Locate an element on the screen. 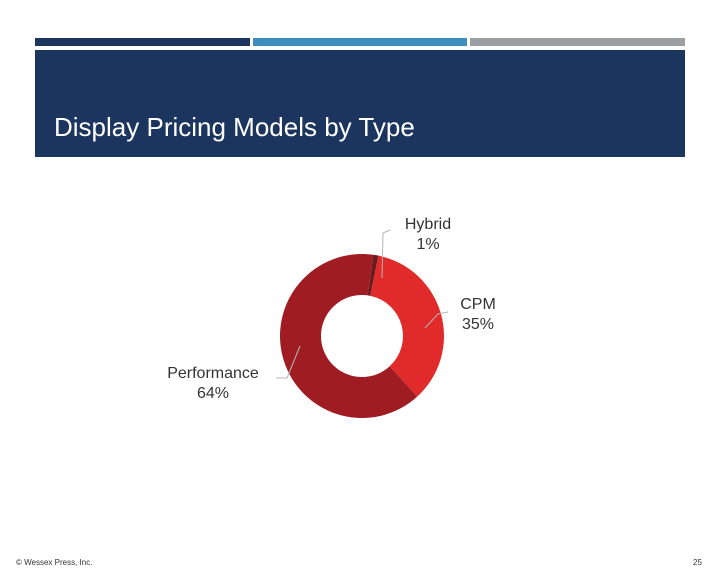 Image resolution: width=720 pixels, height=576 pixels. slice-value-hybrid: 1% is located at coordinates (427, 244).